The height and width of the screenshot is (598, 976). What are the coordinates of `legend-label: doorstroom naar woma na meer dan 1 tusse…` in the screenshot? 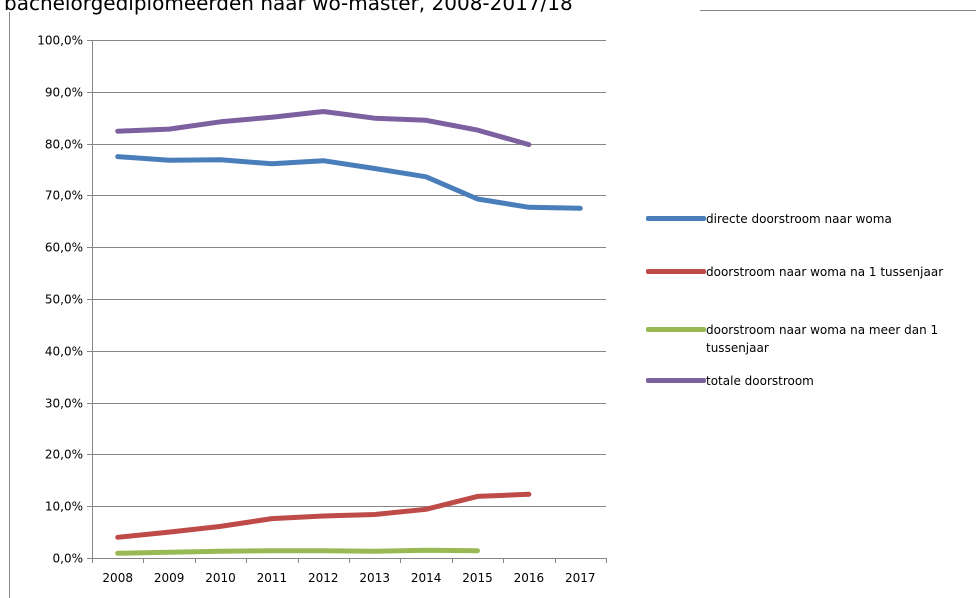 It's located at (822, 339).